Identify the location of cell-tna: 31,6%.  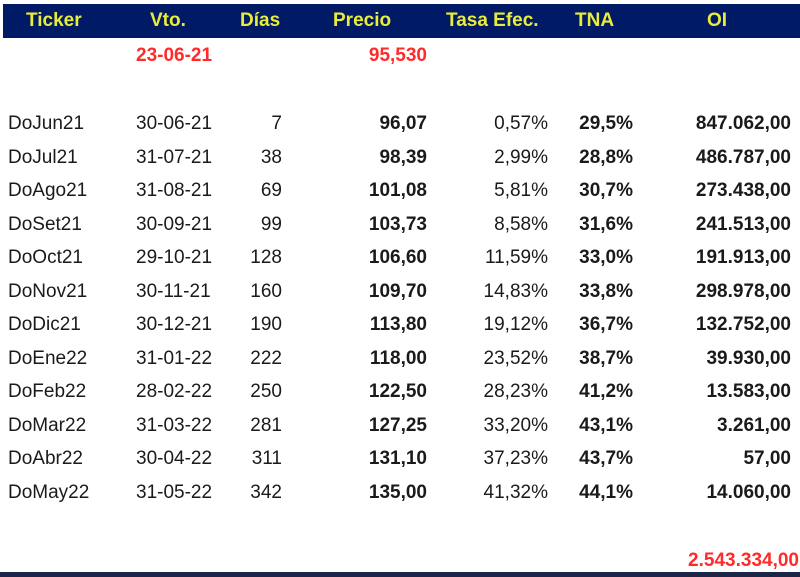
(606, 224).